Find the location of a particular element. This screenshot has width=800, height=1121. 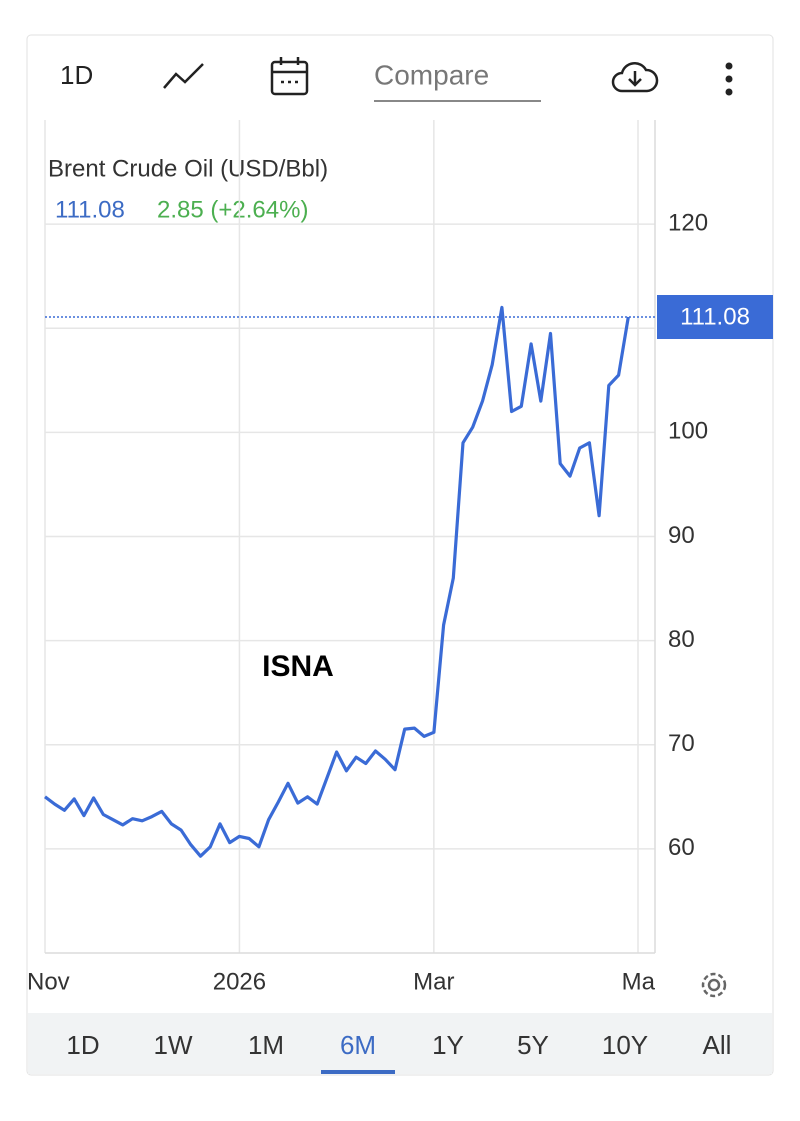

range-button: 1D is located at coordinates (82, 1045).